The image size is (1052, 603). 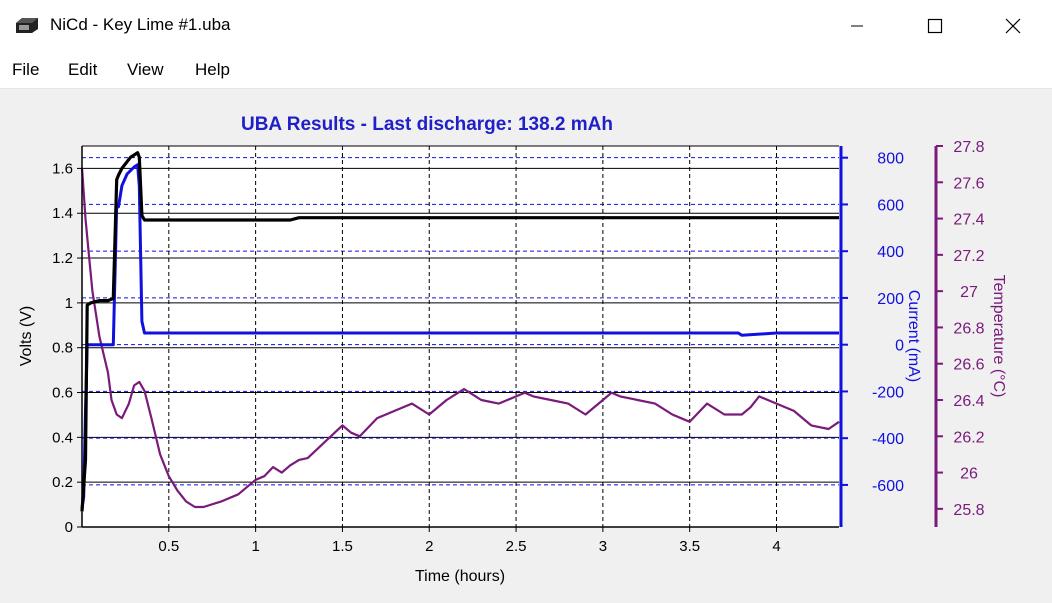 What do you see at coordinates (603, 546) in the screenshot?
I see `time-tick-label: 3` at bounding box center [603, 546].